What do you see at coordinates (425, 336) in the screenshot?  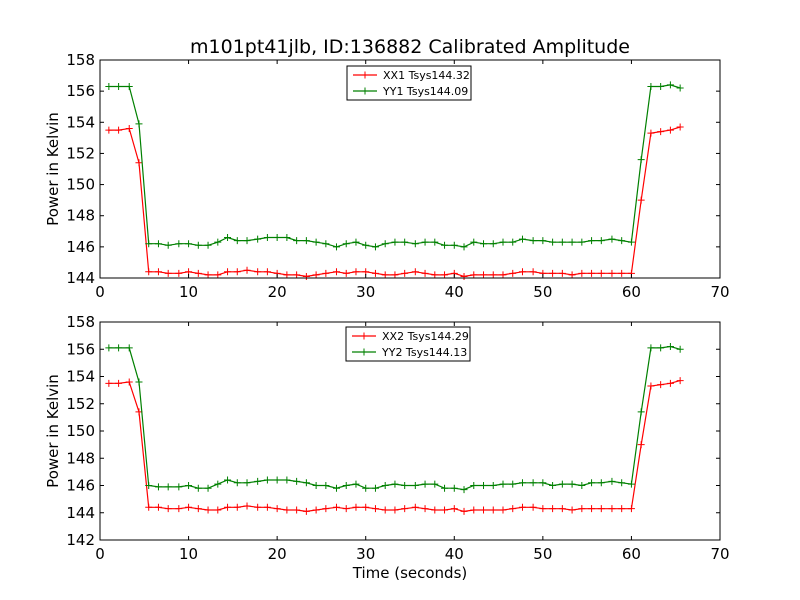 I see `legend-label: XX2 Tsys144.29` at bounding box center [425, 336].